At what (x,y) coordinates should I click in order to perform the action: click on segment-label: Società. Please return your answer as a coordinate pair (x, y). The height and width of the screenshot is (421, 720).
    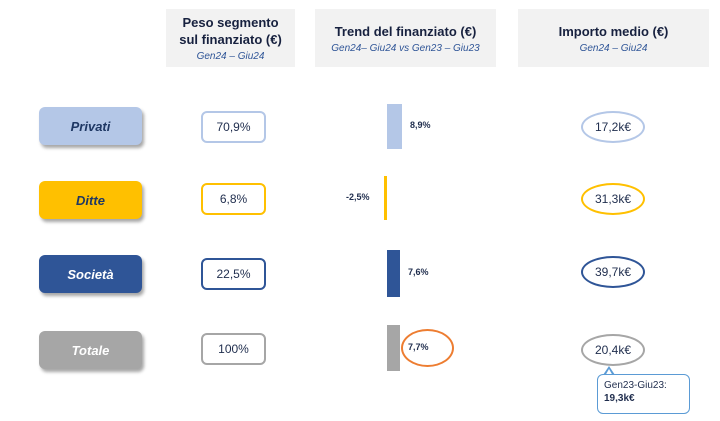
    Looking at the image, I should click on (90, 274).